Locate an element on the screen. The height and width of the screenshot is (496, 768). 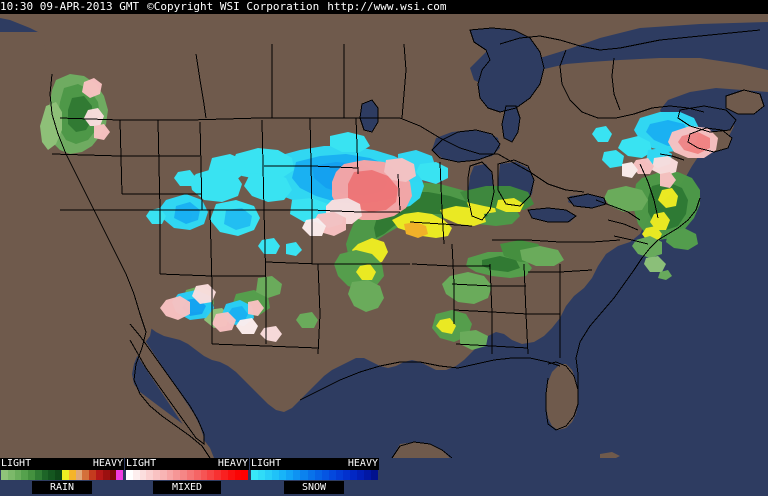
outline-canada-east is located at coordinates (632, 84).